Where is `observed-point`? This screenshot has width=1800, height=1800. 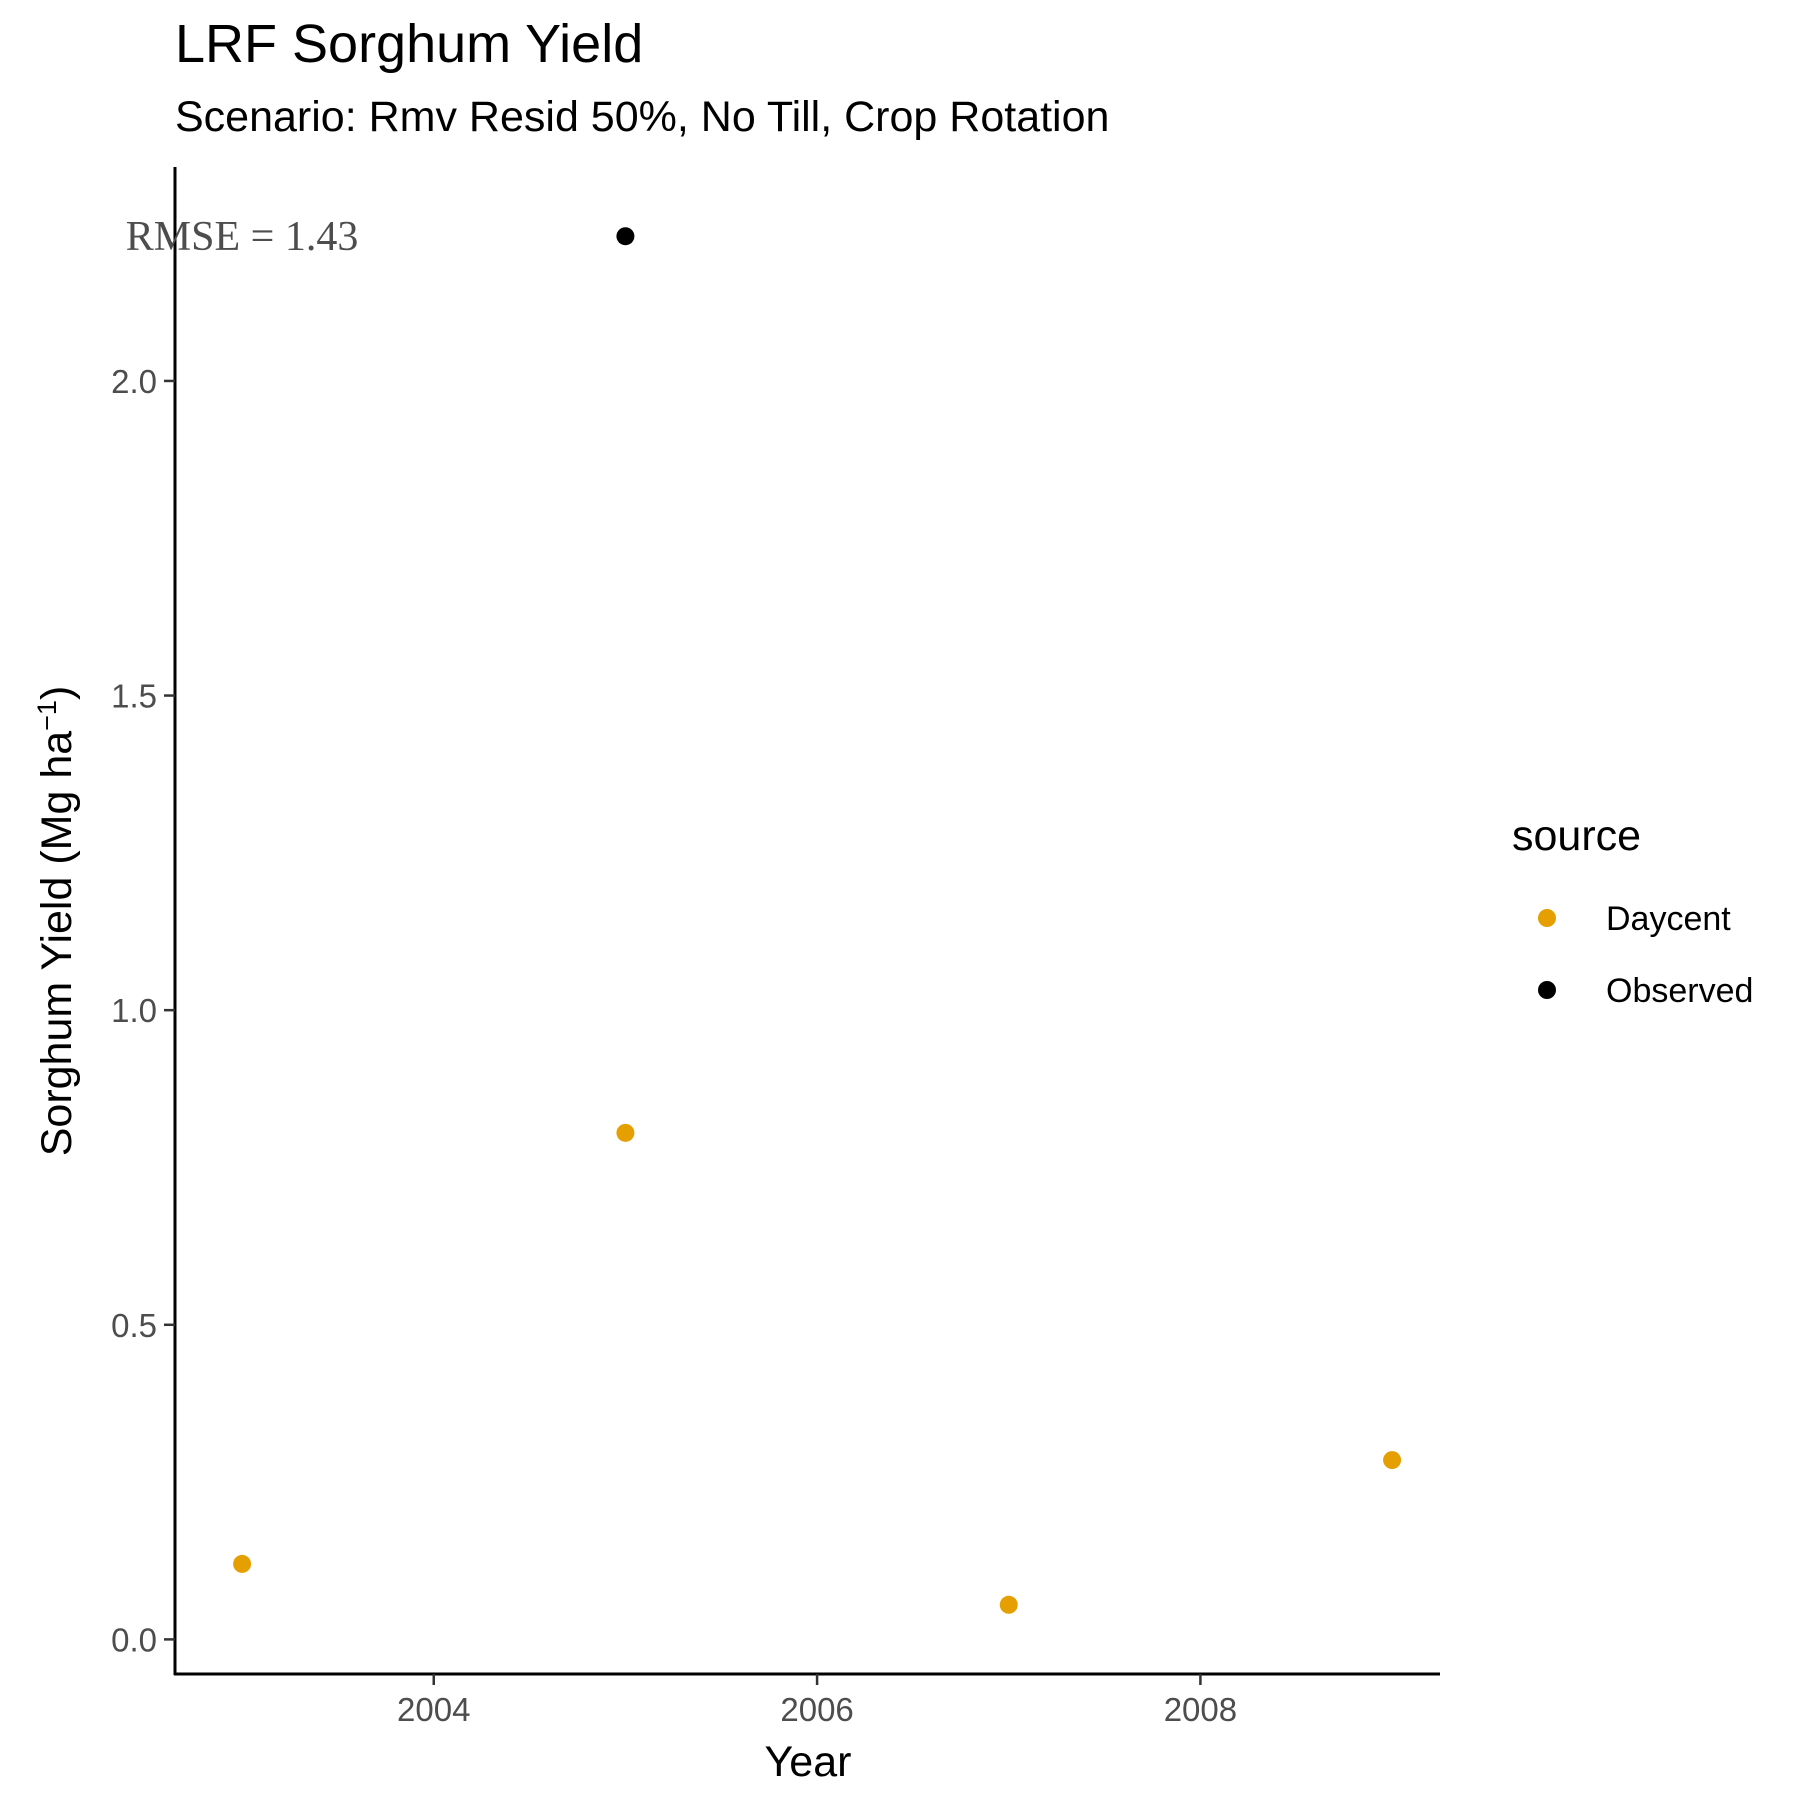
observed-point is located at coordinates (625, 236).